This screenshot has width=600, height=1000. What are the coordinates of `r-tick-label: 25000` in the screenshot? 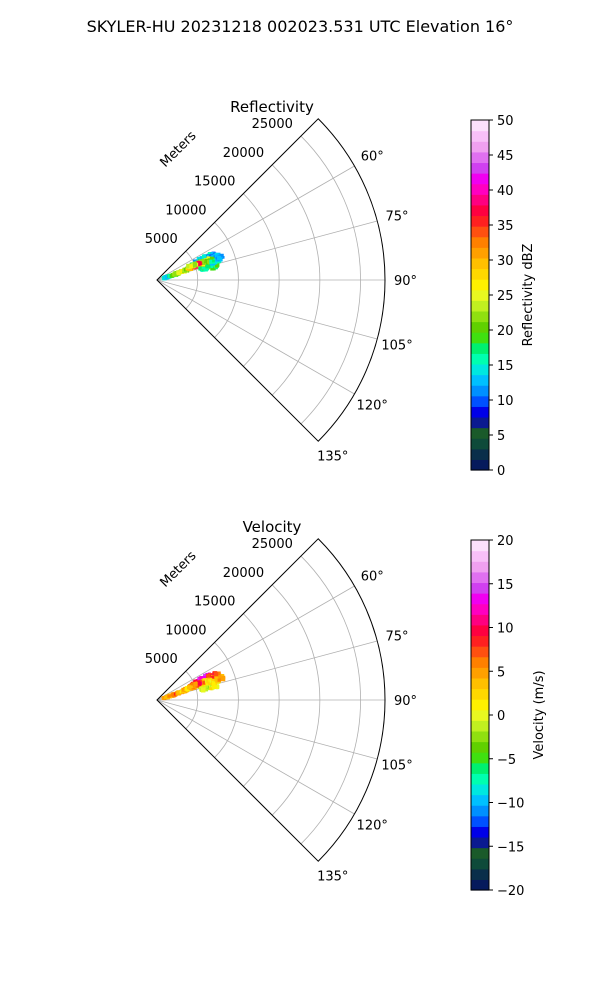 It's located at (272, 124).